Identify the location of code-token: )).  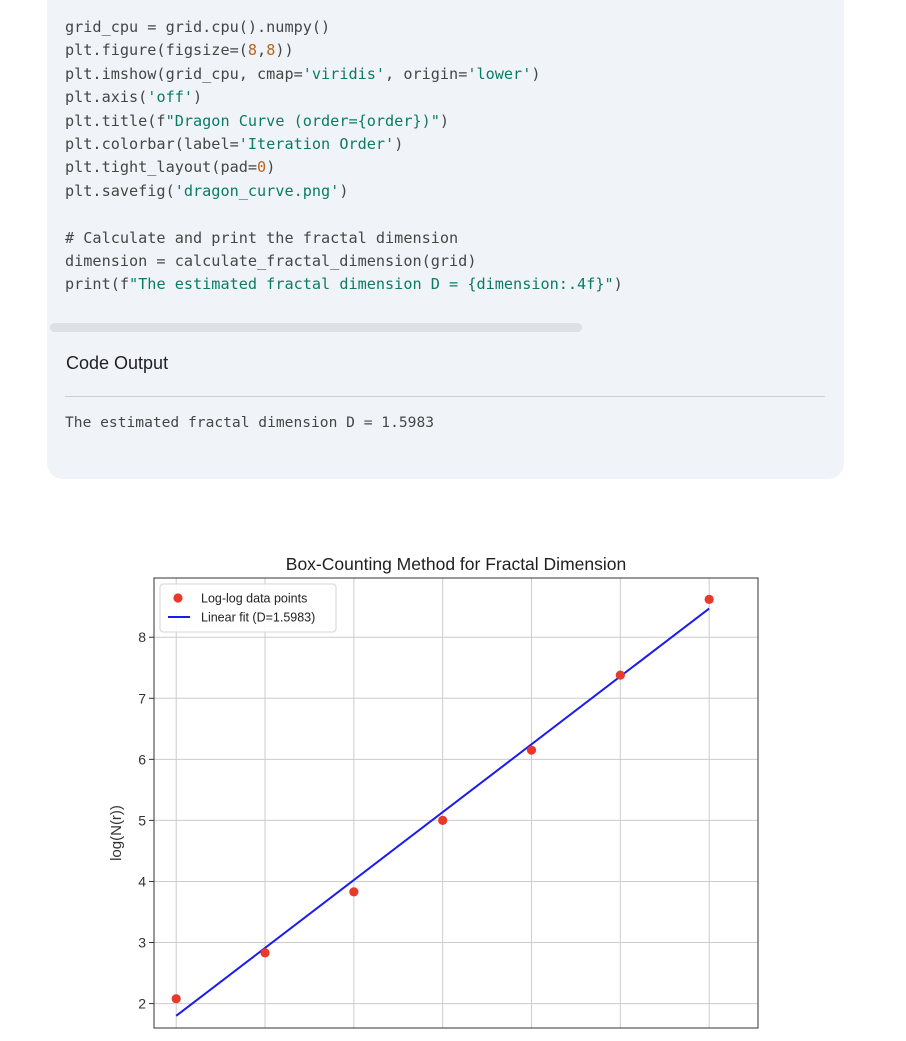
(284, 50).